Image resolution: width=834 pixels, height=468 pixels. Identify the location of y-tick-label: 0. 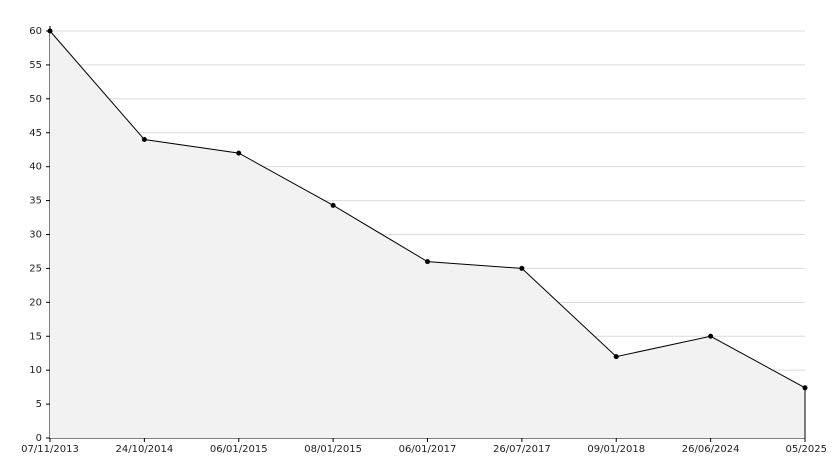
(39, 438).